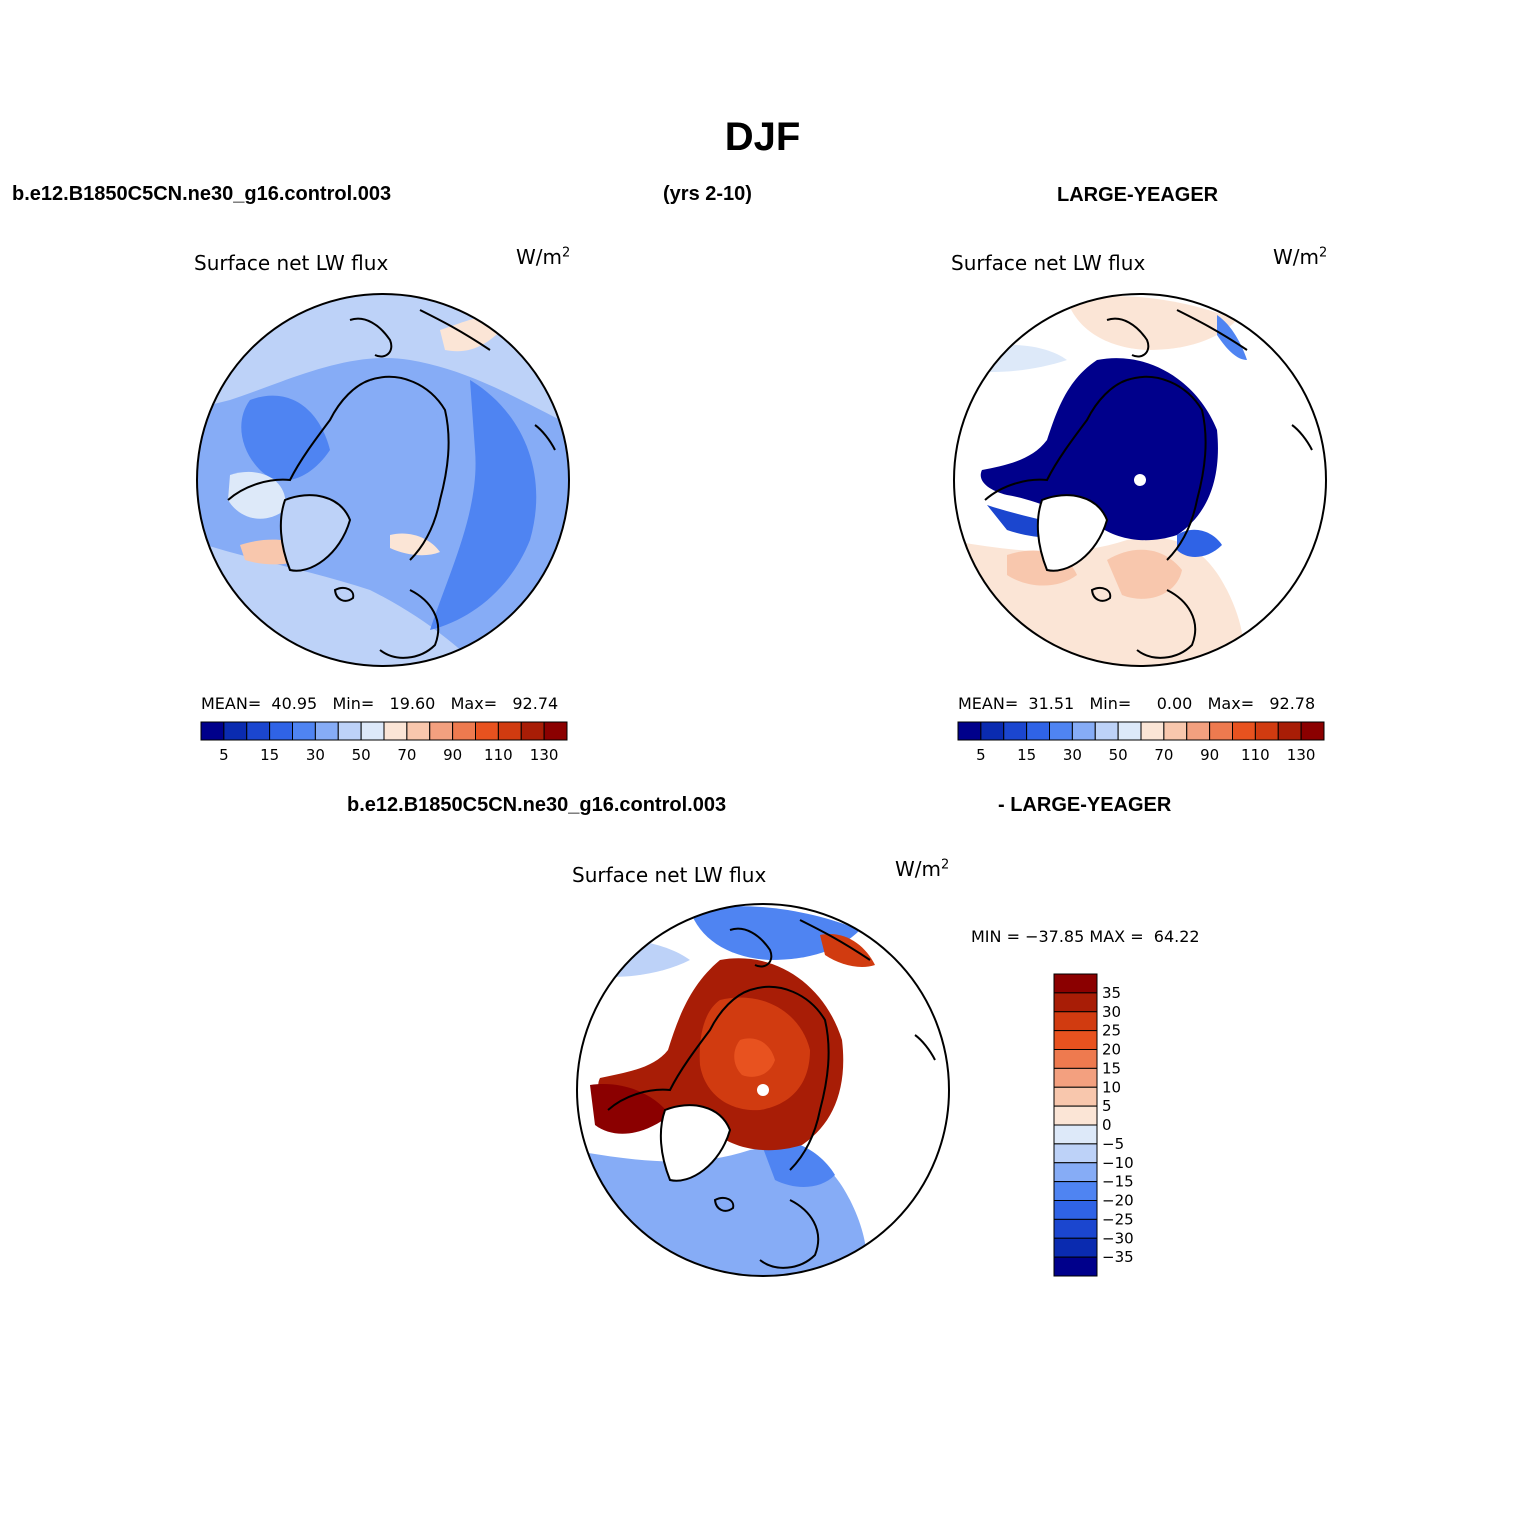 The width and height of the screenshot is (1525, 1525). Describe the element at coordinates (224, 755) in the screenshot. I see `model-colorbar-tick-label: 5` at that location.